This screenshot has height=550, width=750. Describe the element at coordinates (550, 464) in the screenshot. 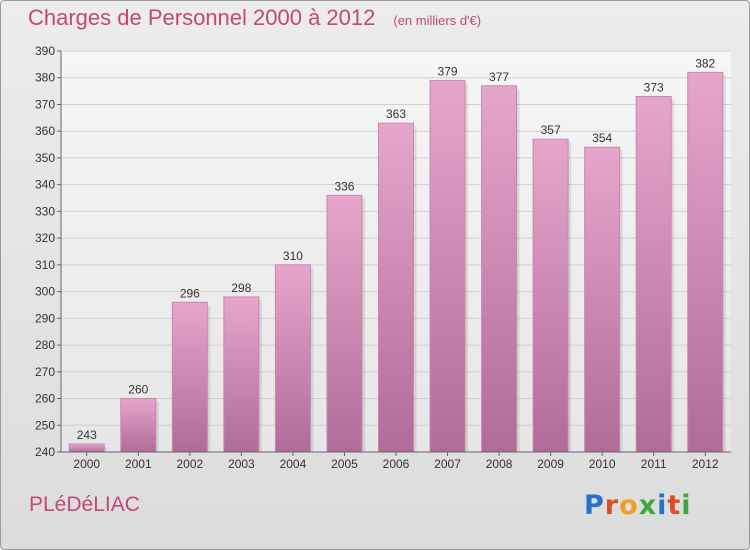

I see `x-tick-label: 2009` at that location.